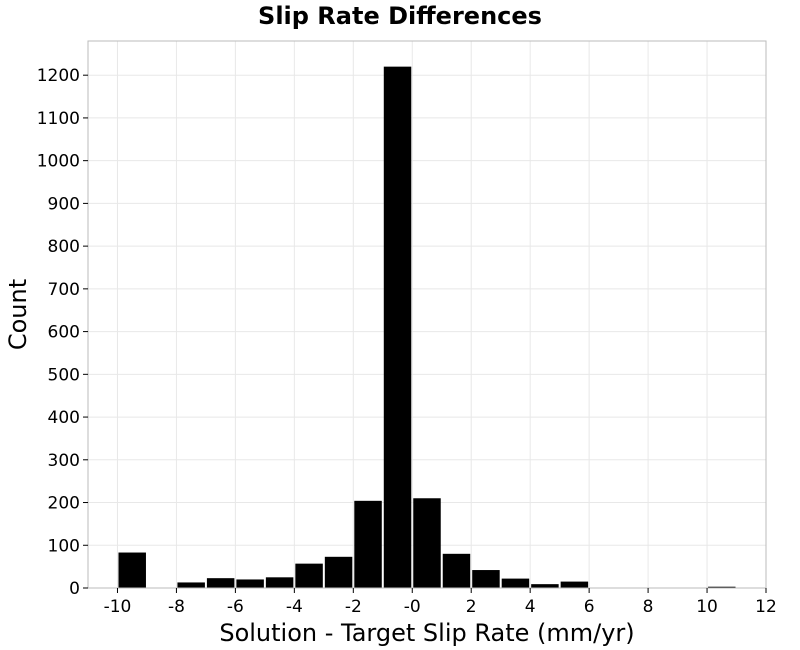 The image size is (800, 650). What do you see at coordinates (64, 418) in the screenshot?
I see `y-tick-label: 400` at bounding box center [64, 418].